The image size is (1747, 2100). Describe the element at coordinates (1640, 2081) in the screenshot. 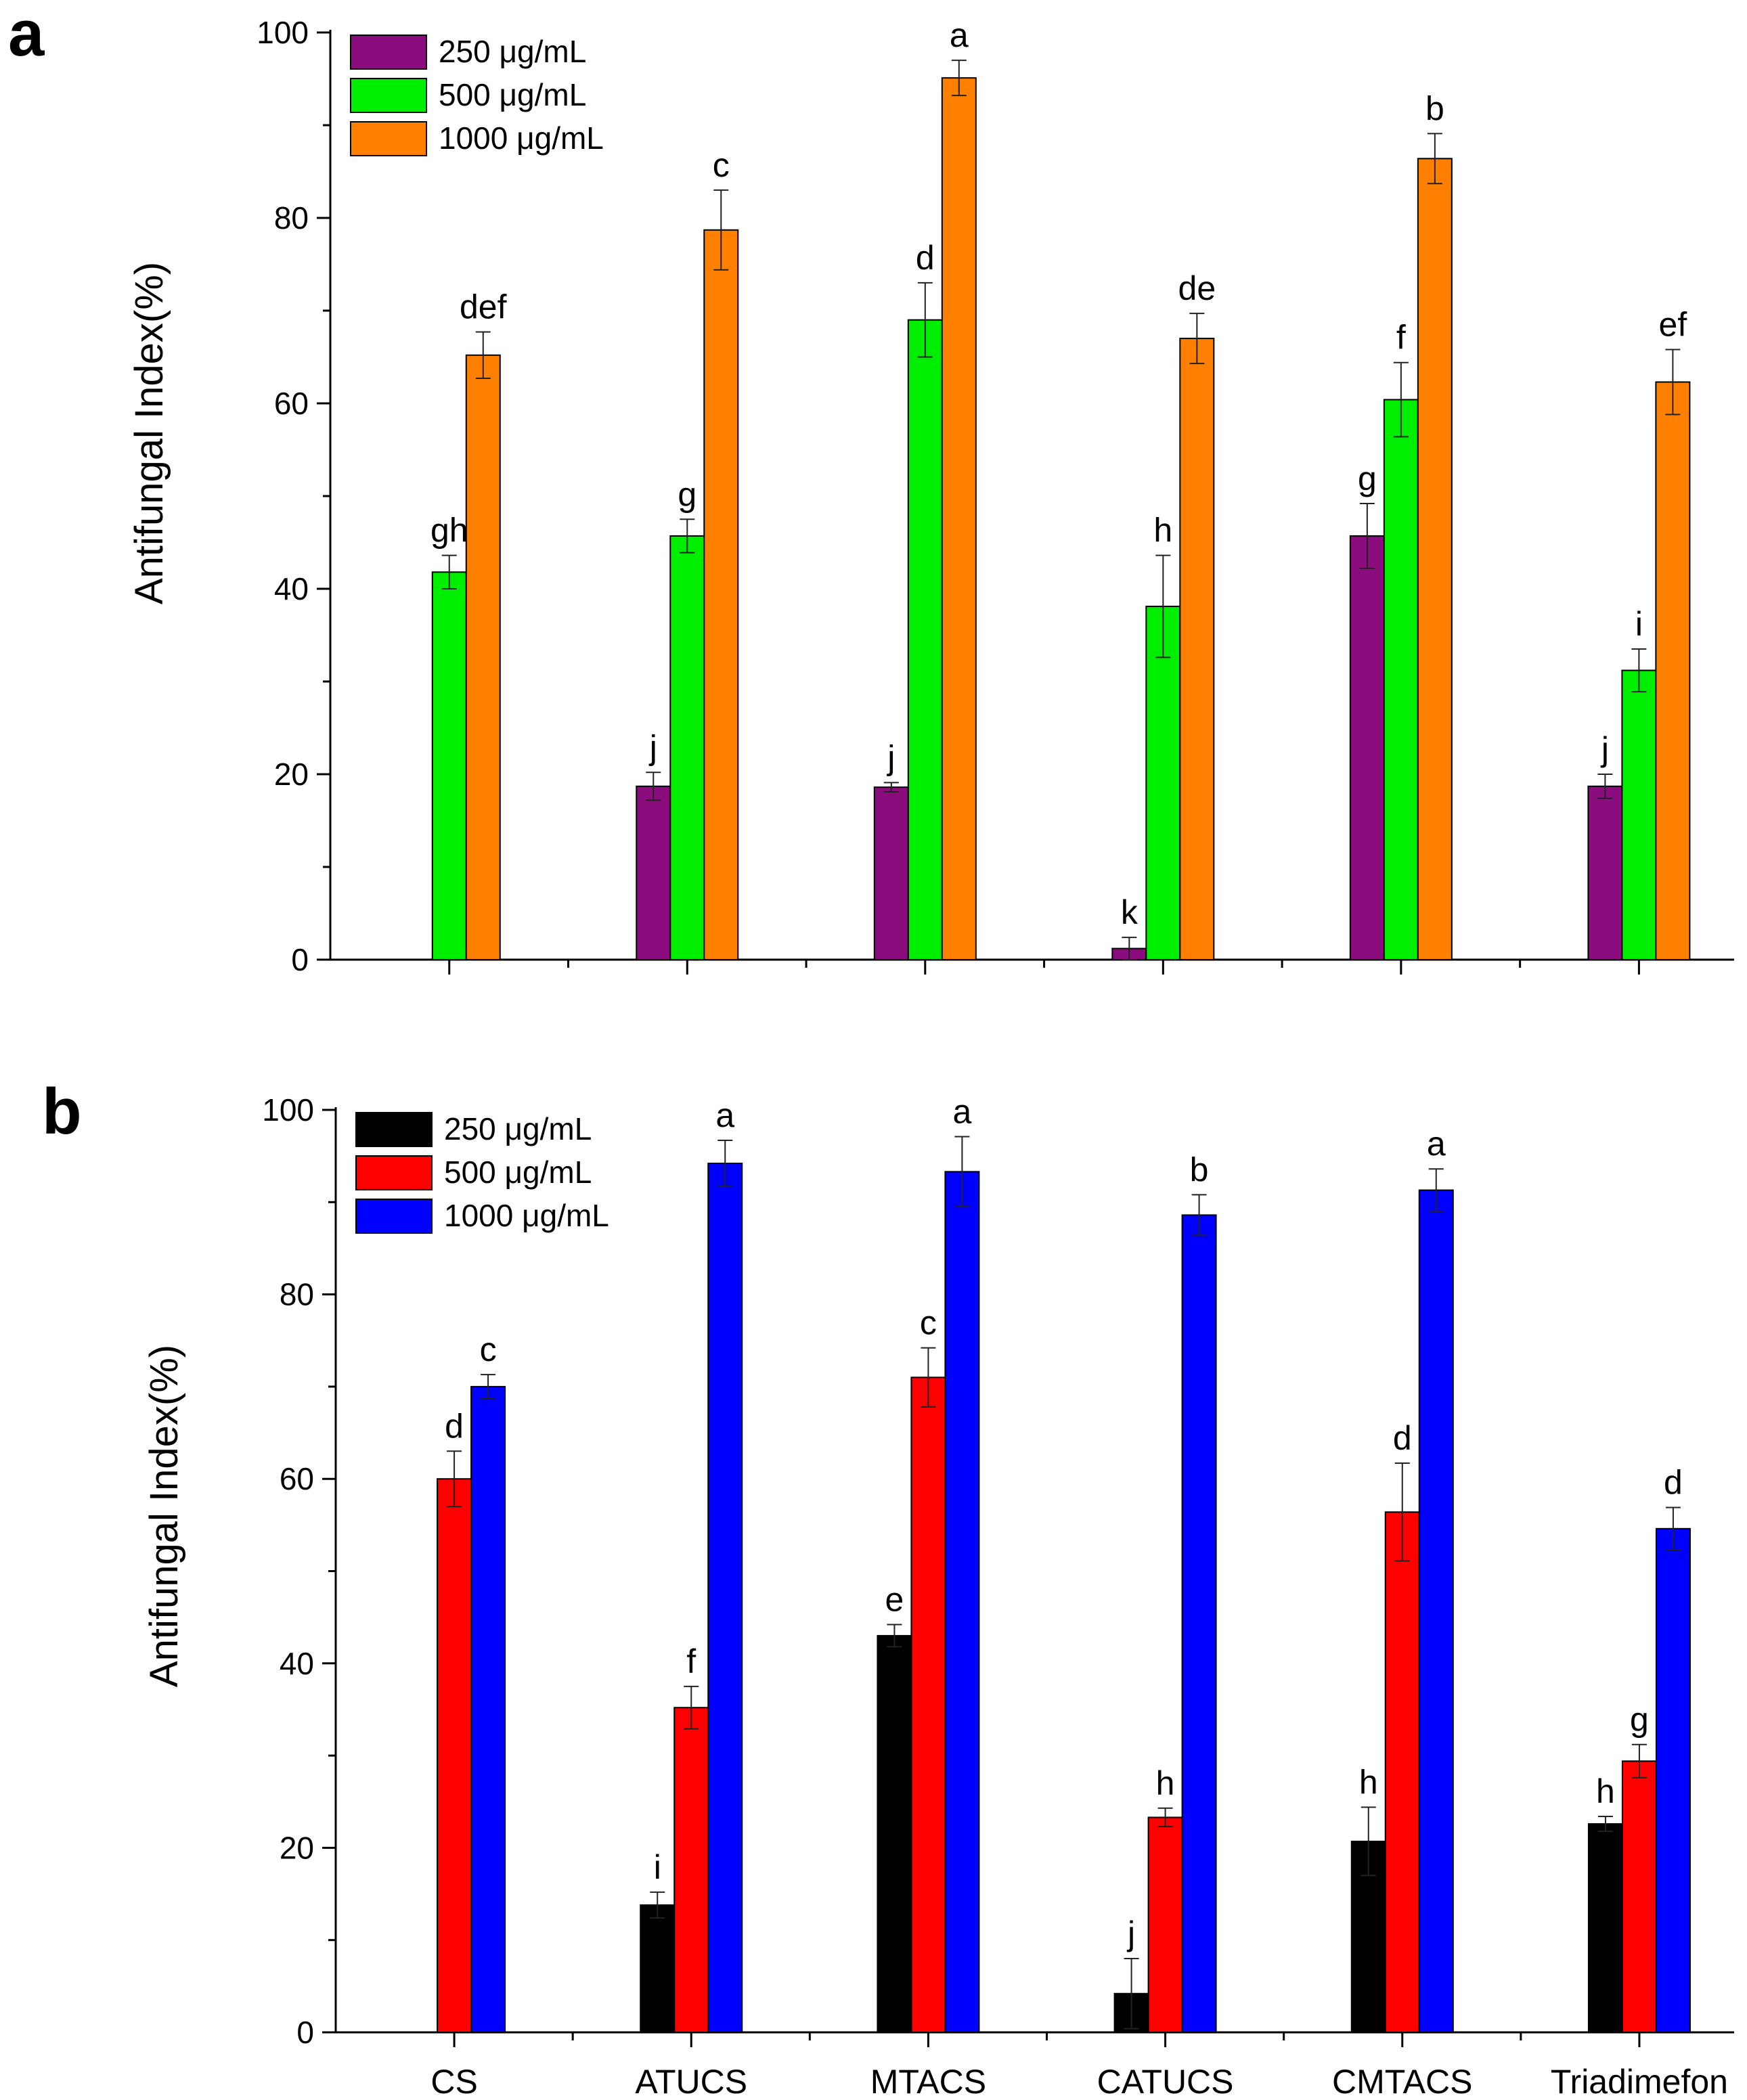

I see `category-label: Triadimefon` at that location.